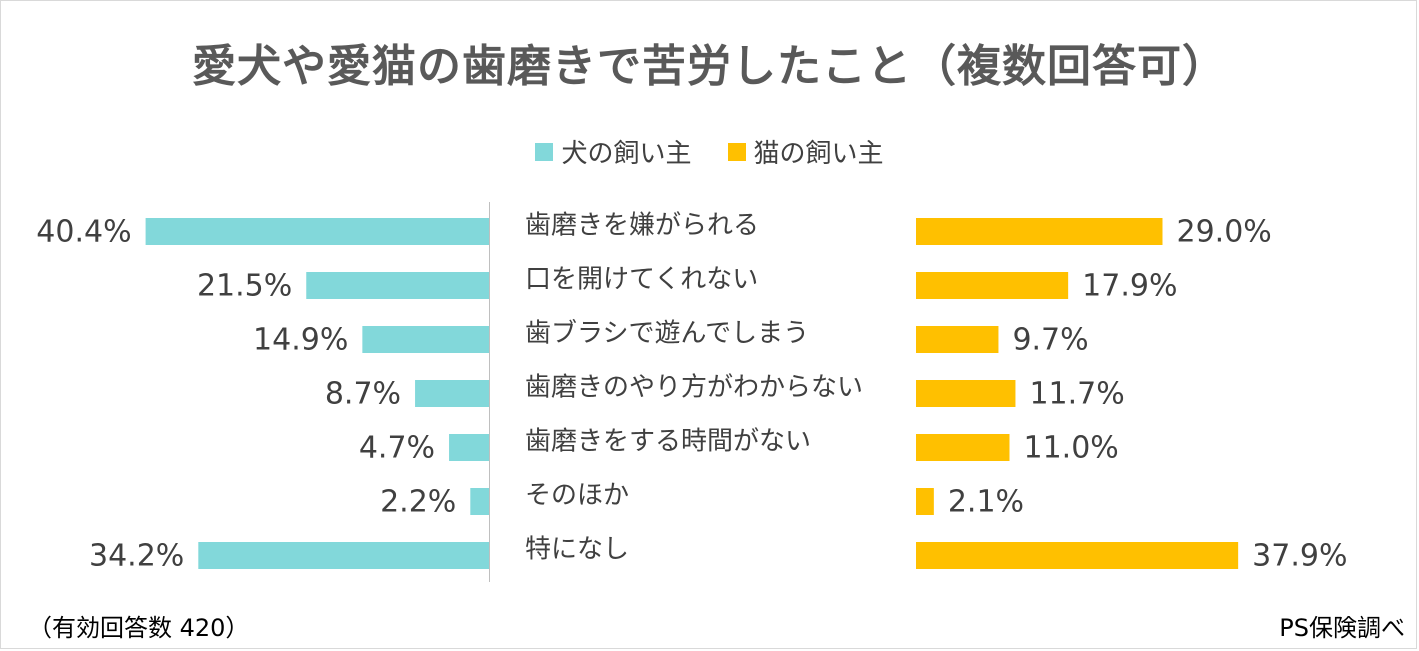  Describe the element at coordinates (300, 340) in the screenshot. I see `dog-value-label-2: 14.9%` at that location.